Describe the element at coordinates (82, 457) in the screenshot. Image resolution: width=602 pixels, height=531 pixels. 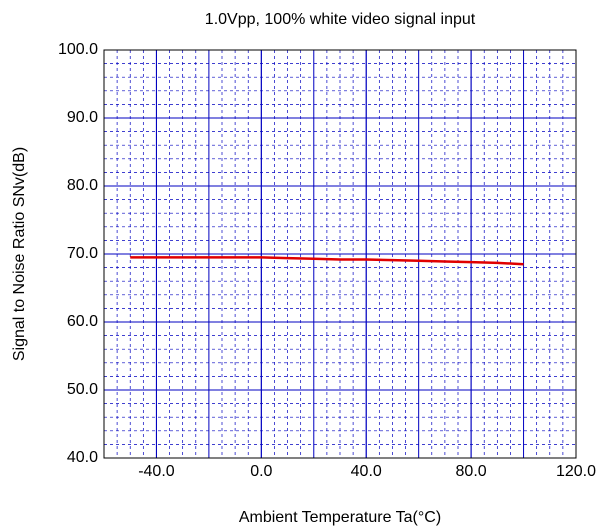
I see `y-tick-label: 40.0` at that location.